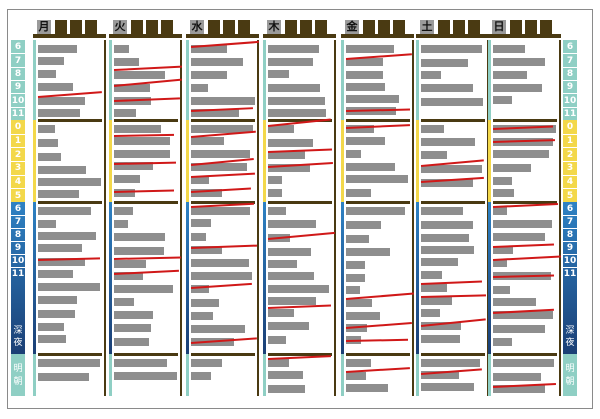 The height and width of the screenshot is (419, 600). Describe the element at coordinates (69, 28) in the screenshot. I see `day-header-1: 月` at that location.